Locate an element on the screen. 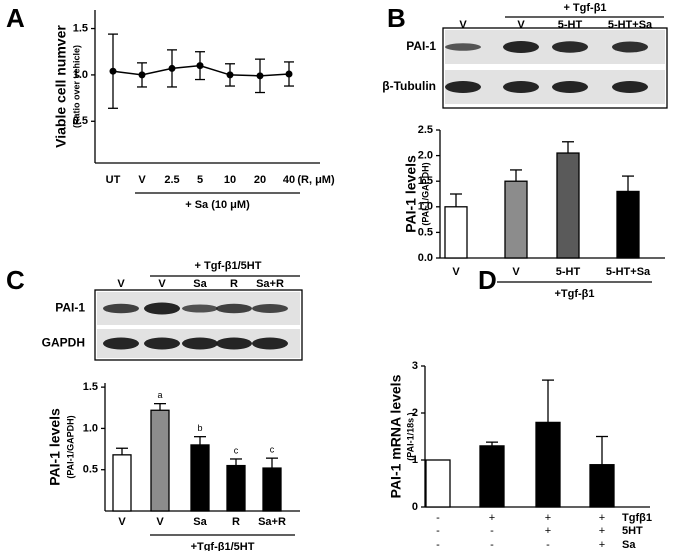 The image size is (675, 551). condition-name: Sa is located at coordinates (629, 545).